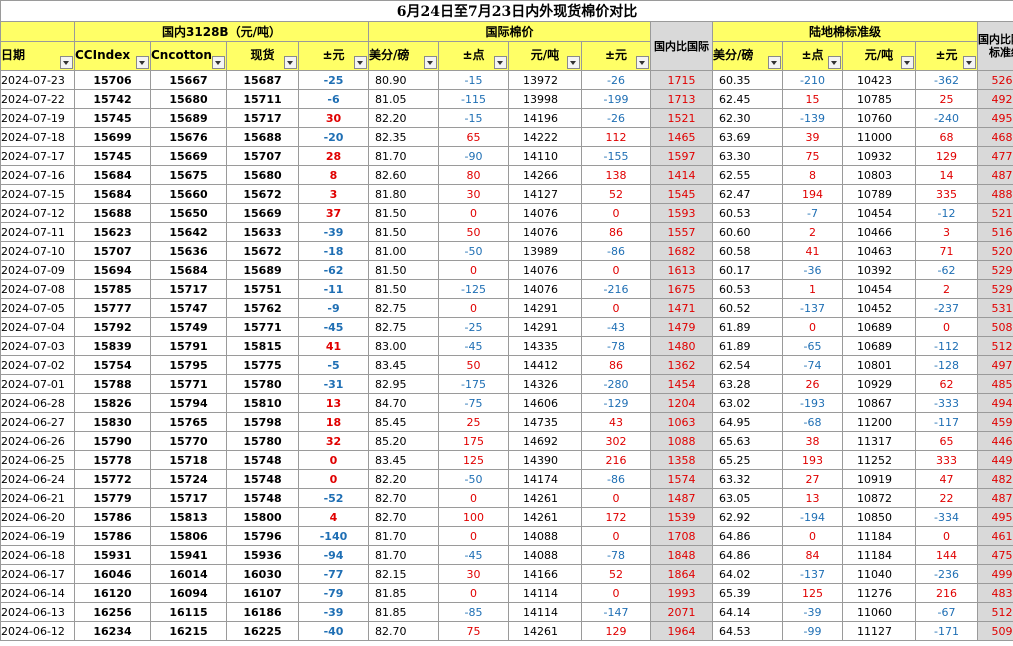 This screenshot has height=646, width=1013. What do you see at coordinates (812, 346) in the screenshot?
I see `cell-land-diff-pt: -65` at bounding box center [812, 346].